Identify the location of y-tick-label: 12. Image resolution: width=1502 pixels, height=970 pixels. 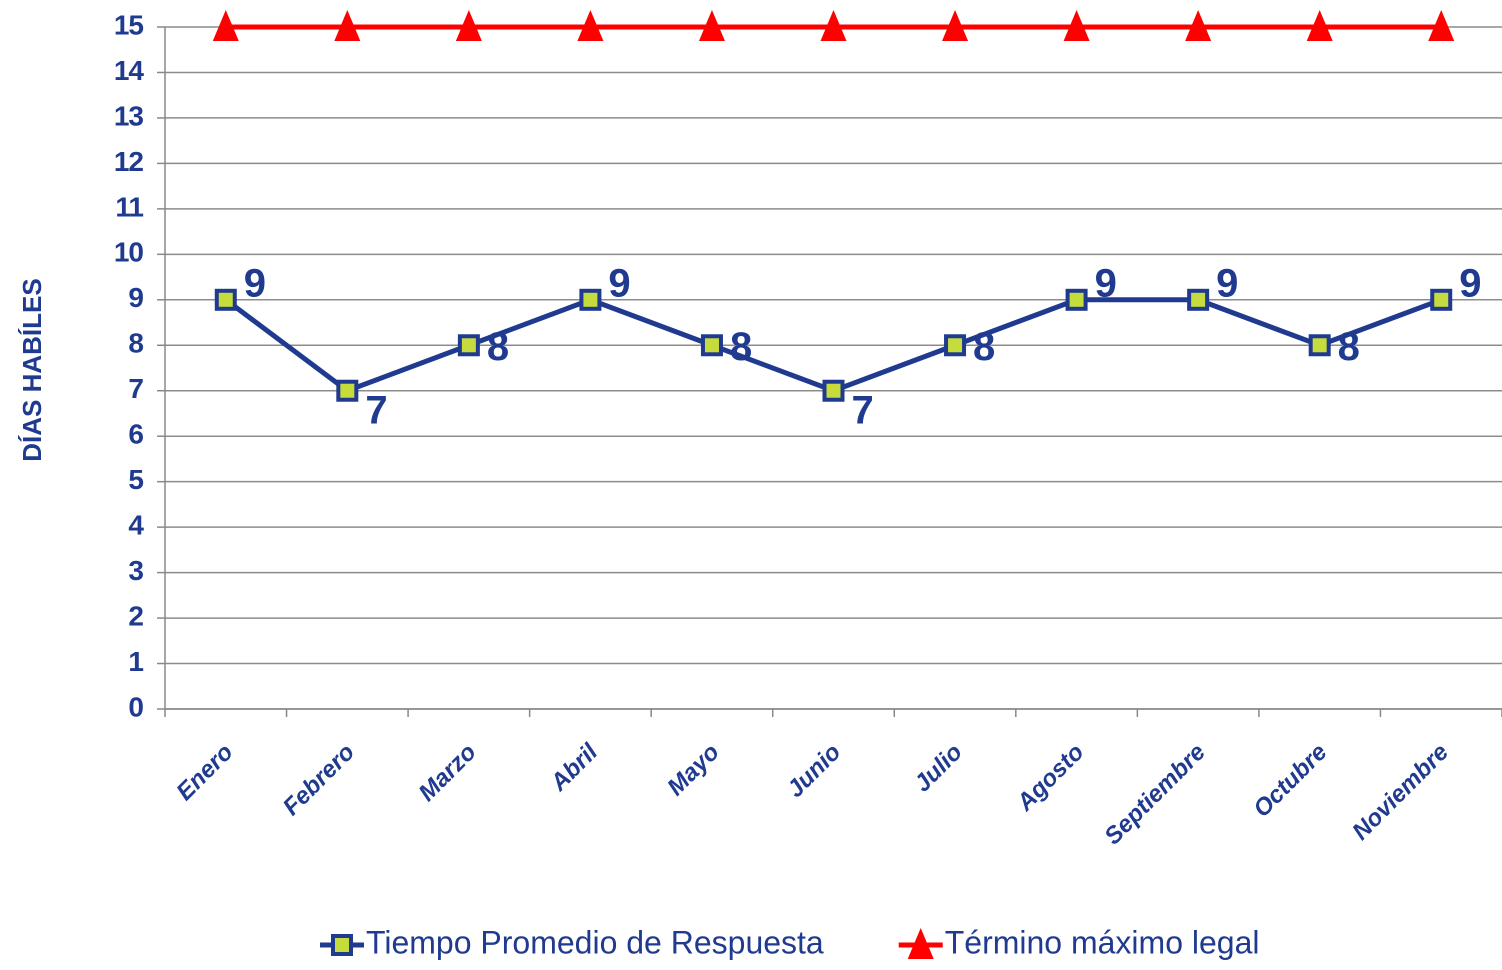
(129, 161).